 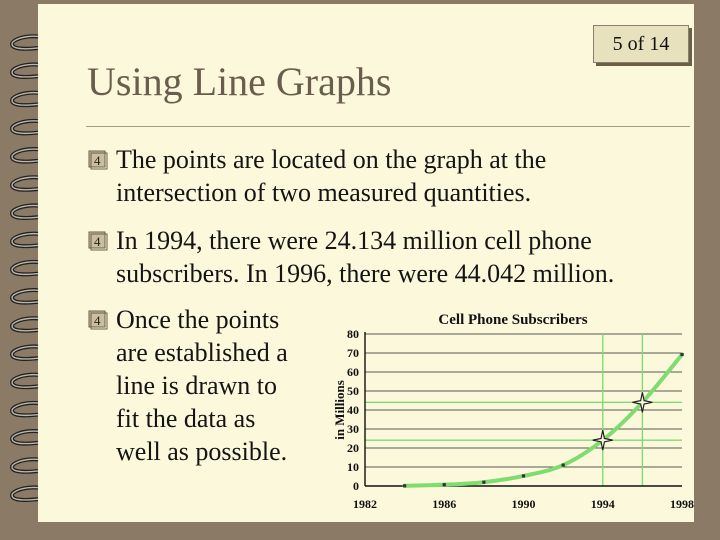 I want to click on bullet-line: well as possible., so click(x=202, y=451).